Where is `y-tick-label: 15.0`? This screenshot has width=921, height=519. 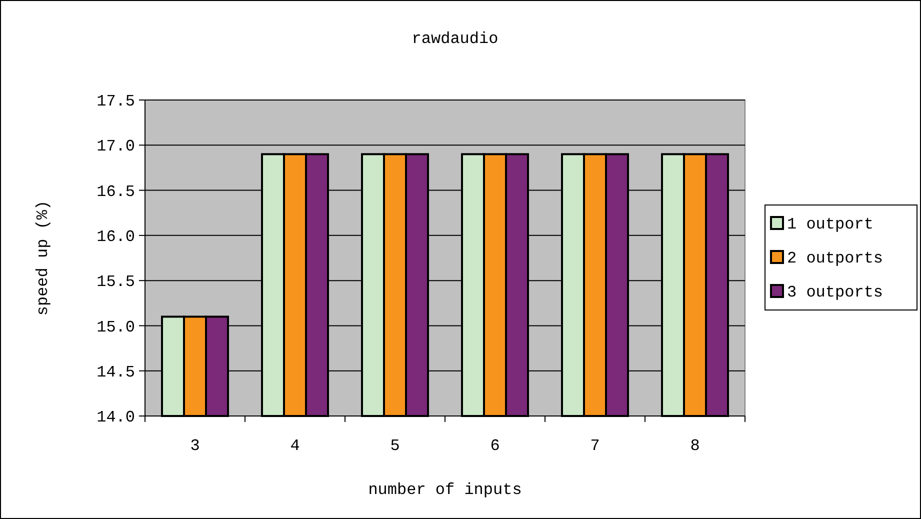 y-tick-label: 15.0 is located at coordinates (115, 327).